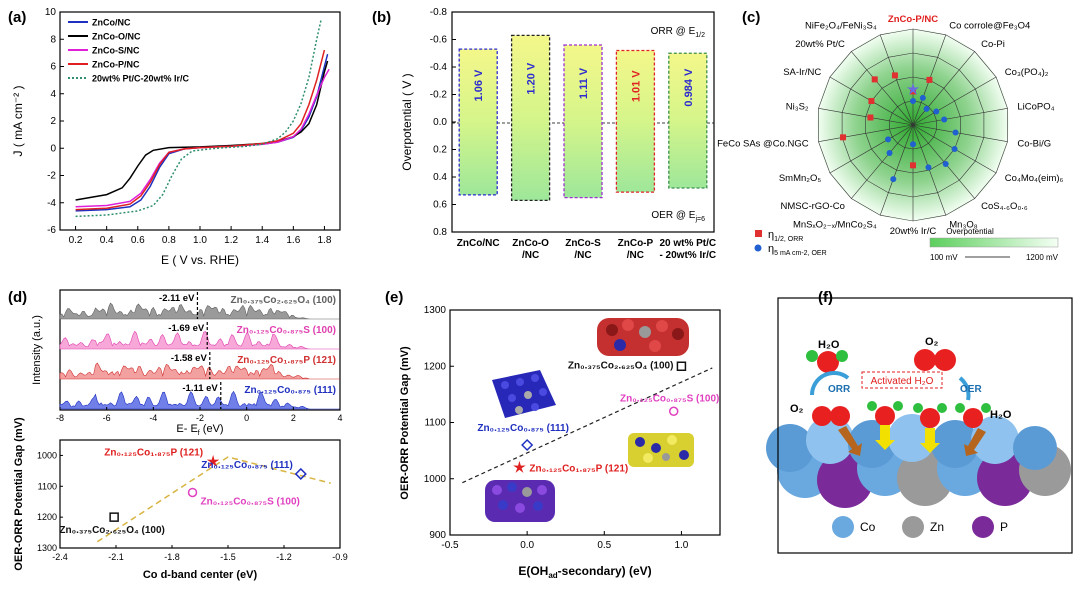 This screenshot has height=593, width=1080. Describe the element at coordinates (661, 450) in the screenshot. I see `structure-zn0125co0875s-image` at that location.